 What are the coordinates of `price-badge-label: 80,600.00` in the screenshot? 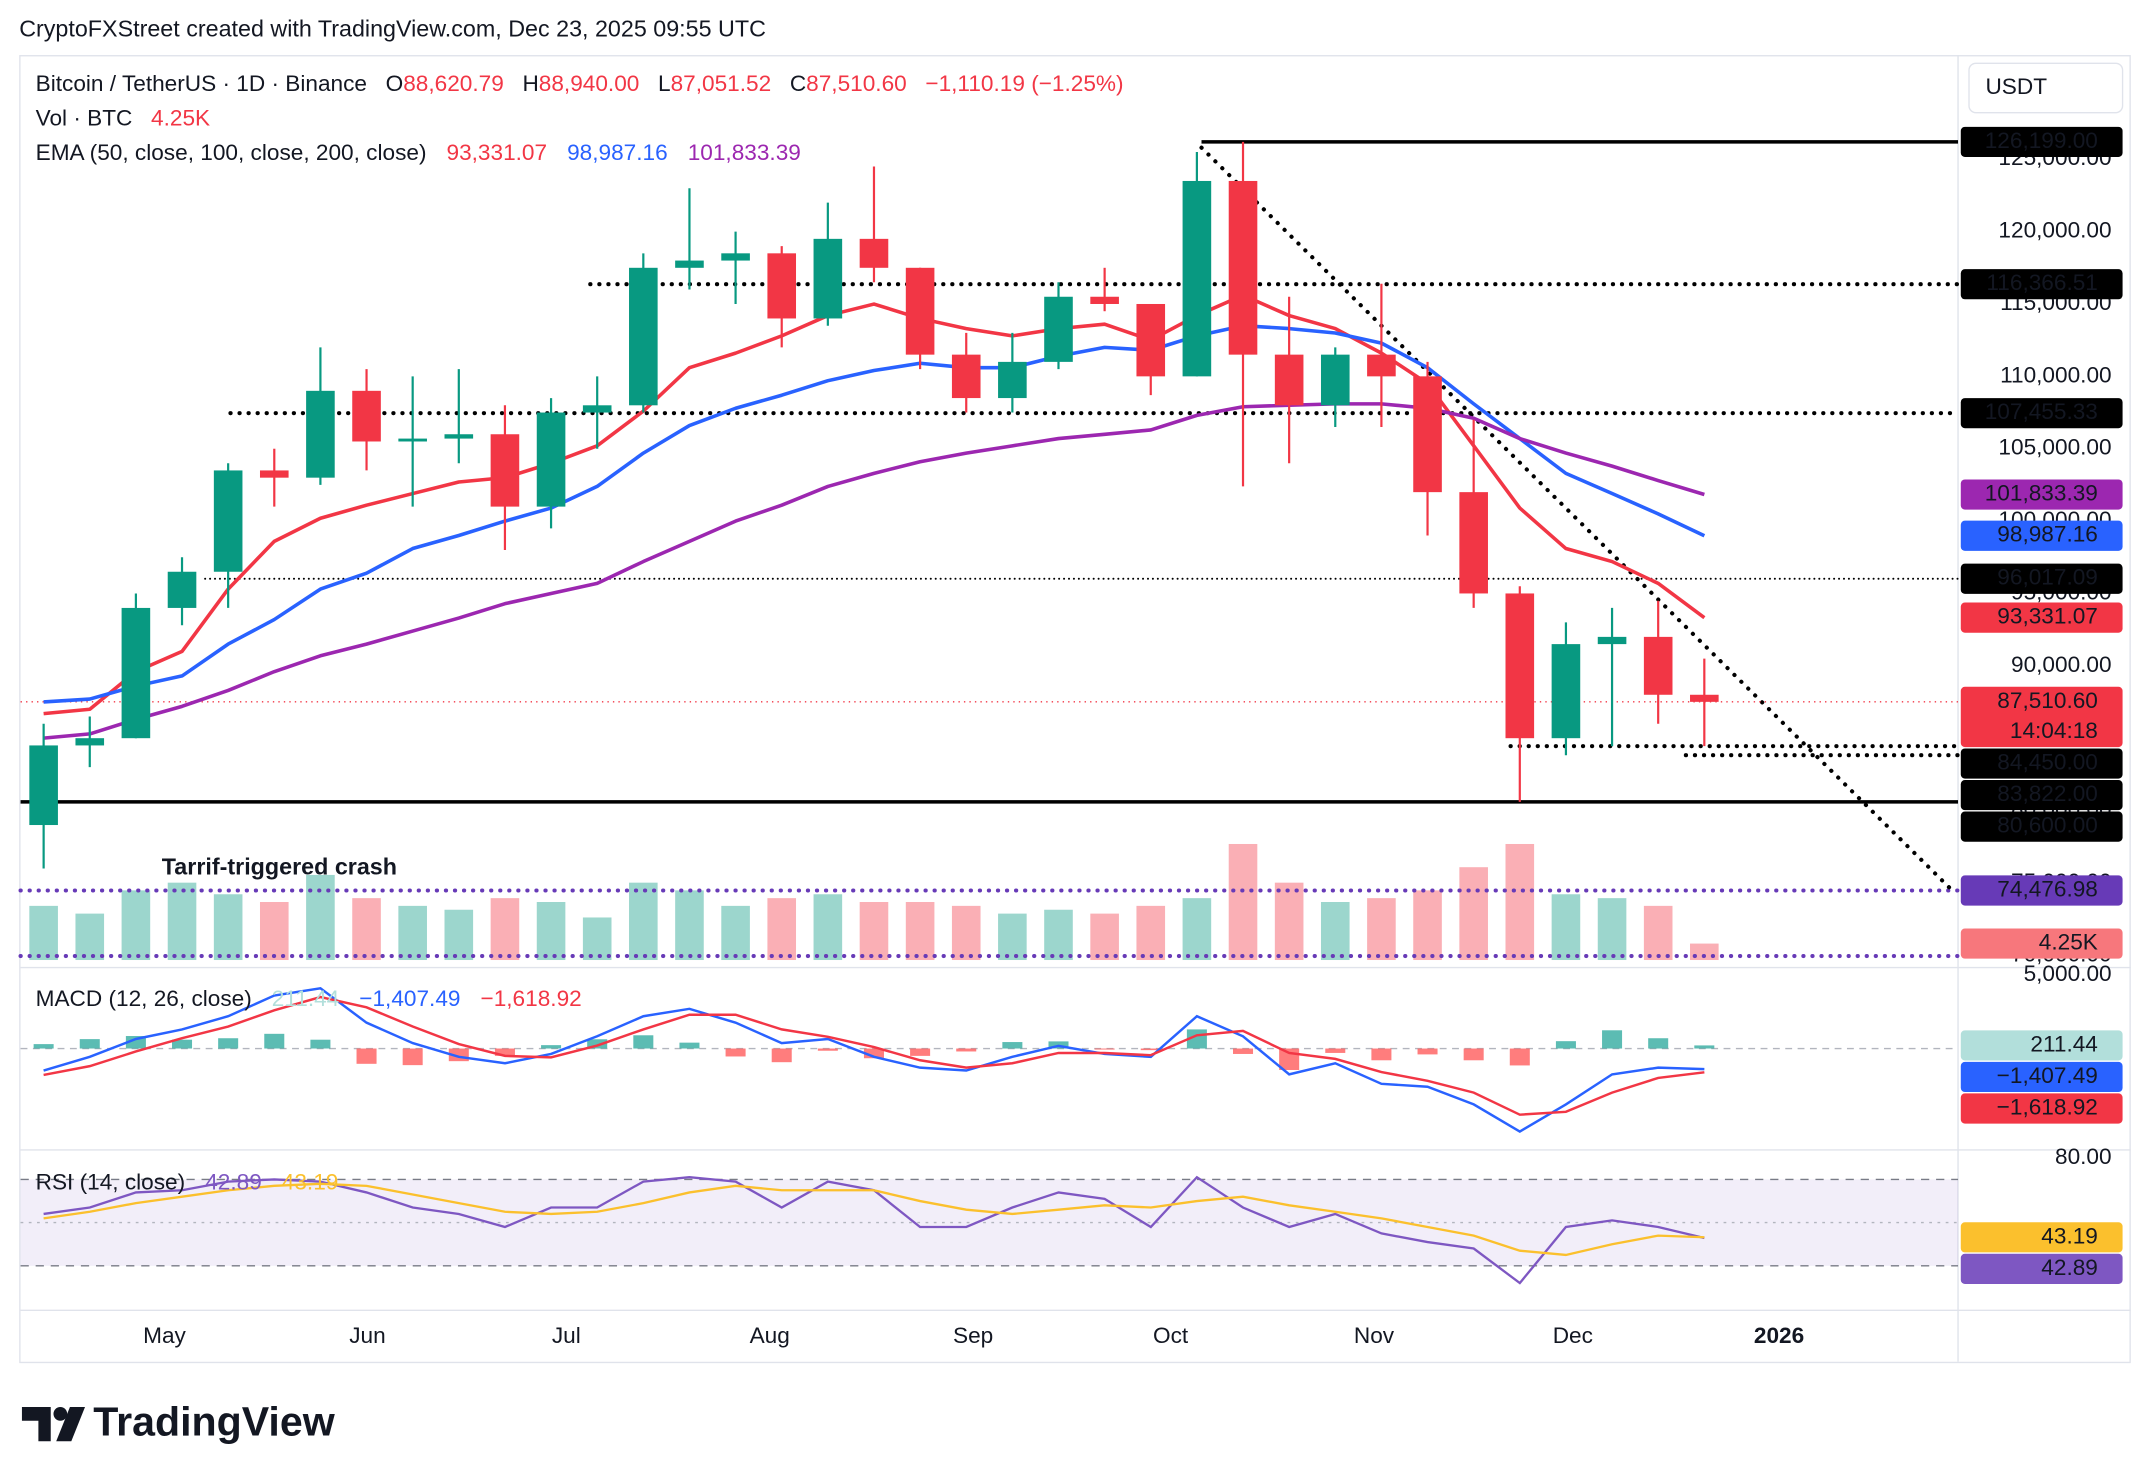 It's located at (2047, 825).